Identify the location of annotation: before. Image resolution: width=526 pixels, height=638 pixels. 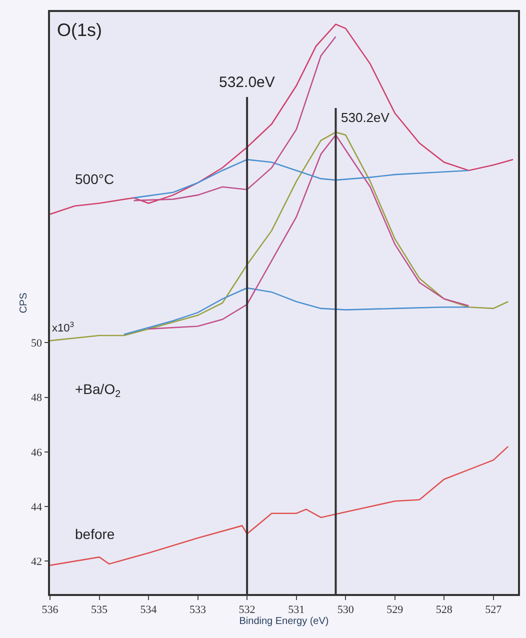
(95, 534).